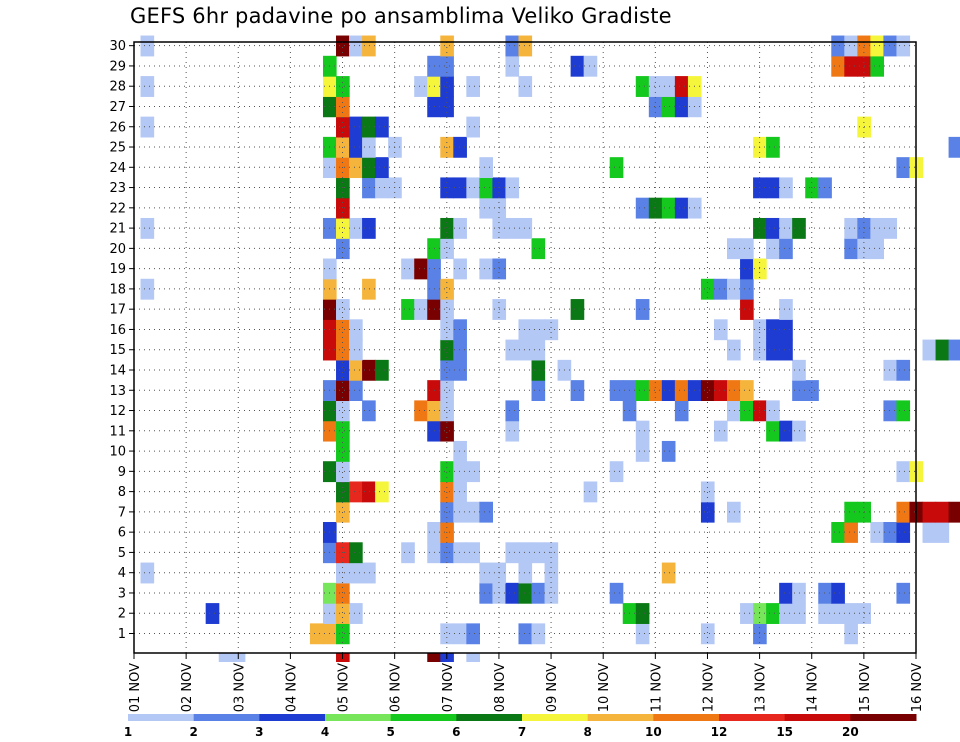 The image size is (960, 742). I want to click on y-tick-label: 9, so click(122, 472).